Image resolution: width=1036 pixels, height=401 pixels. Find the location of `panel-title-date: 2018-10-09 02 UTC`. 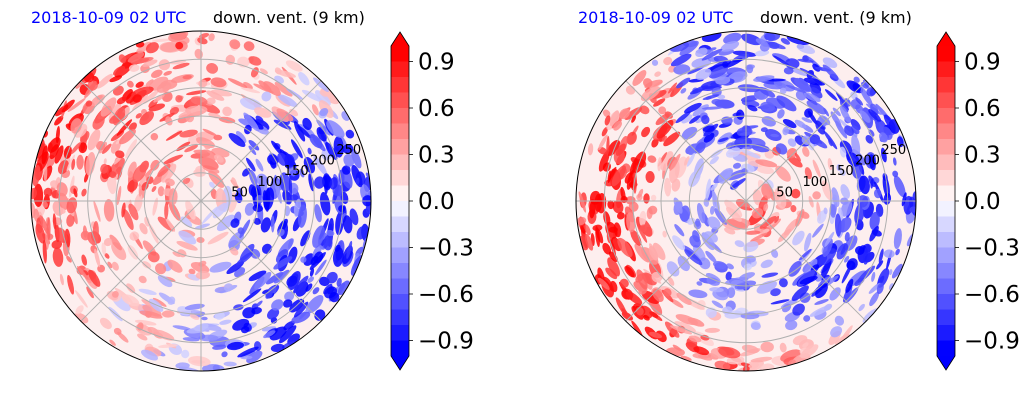

panel-title-date: 2018-10-09 02 UTC is located at coordinates (108, 17).